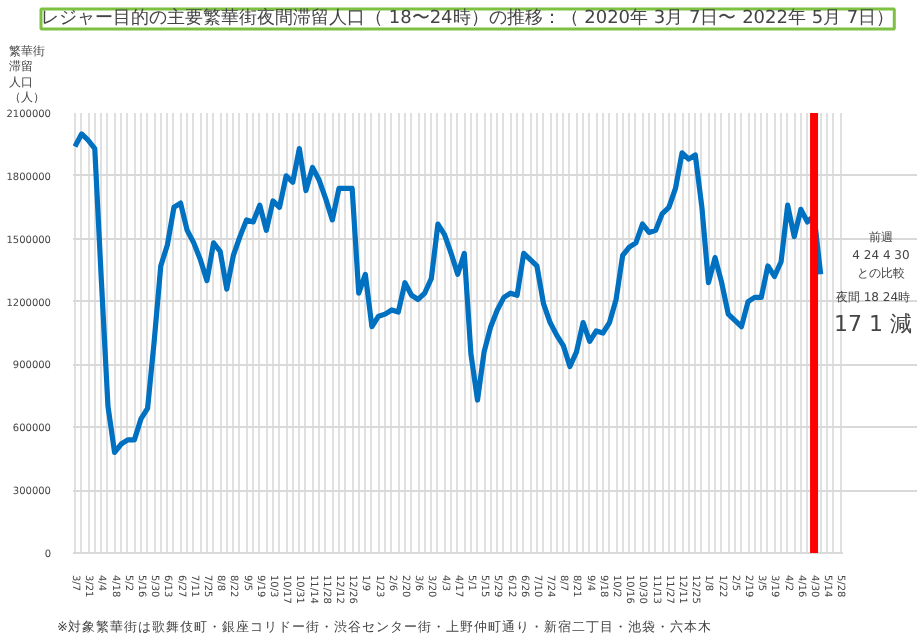  I want to click on chart-title: レジャー目的の主要繁華街夜間滞留人口（ 18〜24時）の推移：（ 2020年 3月 7日〜 2022年 5月 7日）, so click(468, 18).